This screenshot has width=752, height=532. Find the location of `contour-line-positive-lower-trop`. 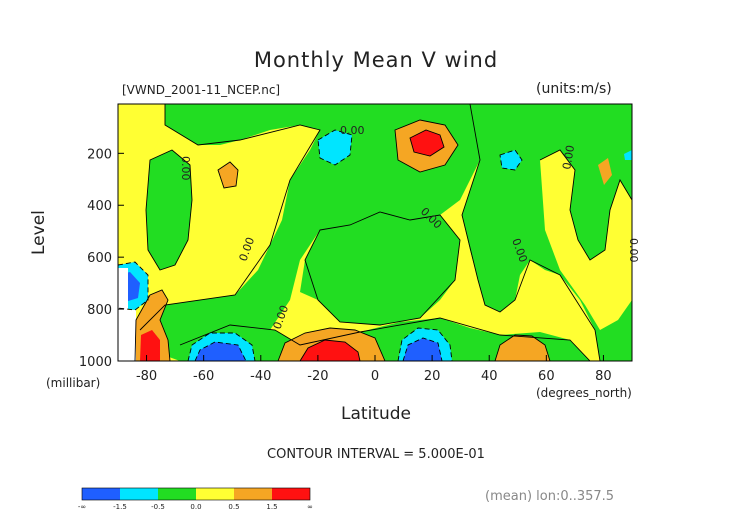

contour-line-positive-lower-trop is located at coordinates (331, 344).